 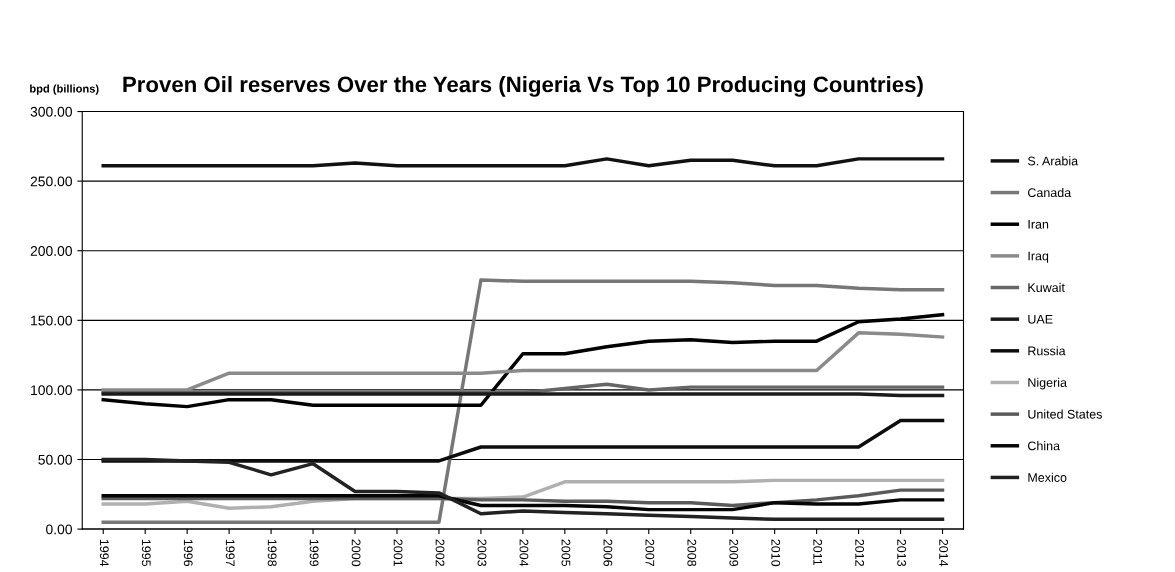 What do you see at coordinates (51, 251) in the screenshot?
I see `y-tick-label: 200.00` at bounding box center [51, 251].